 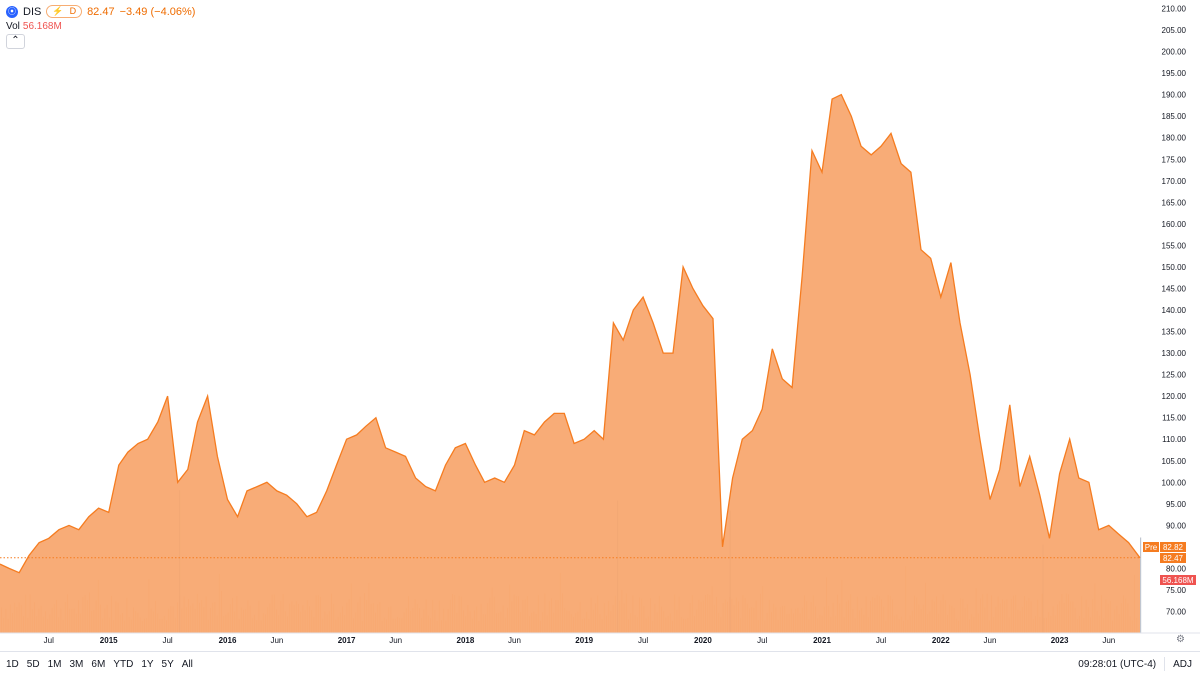 I want to click on y-tick-label: 175.00, so click(x=1174, y=159).